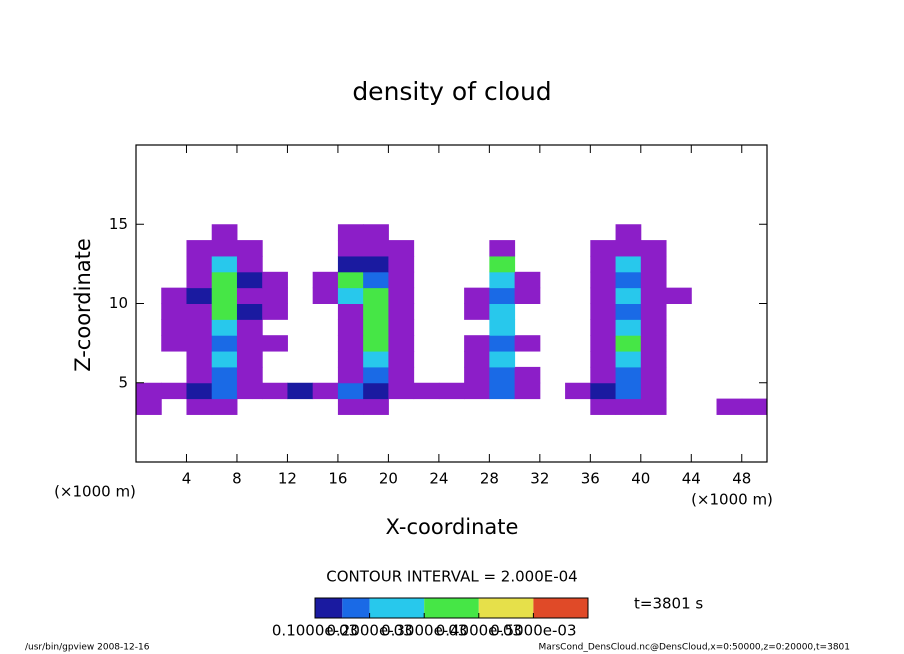  I want to click on colorbar-tick-label: 0.2000e-03, so click(369, 631).